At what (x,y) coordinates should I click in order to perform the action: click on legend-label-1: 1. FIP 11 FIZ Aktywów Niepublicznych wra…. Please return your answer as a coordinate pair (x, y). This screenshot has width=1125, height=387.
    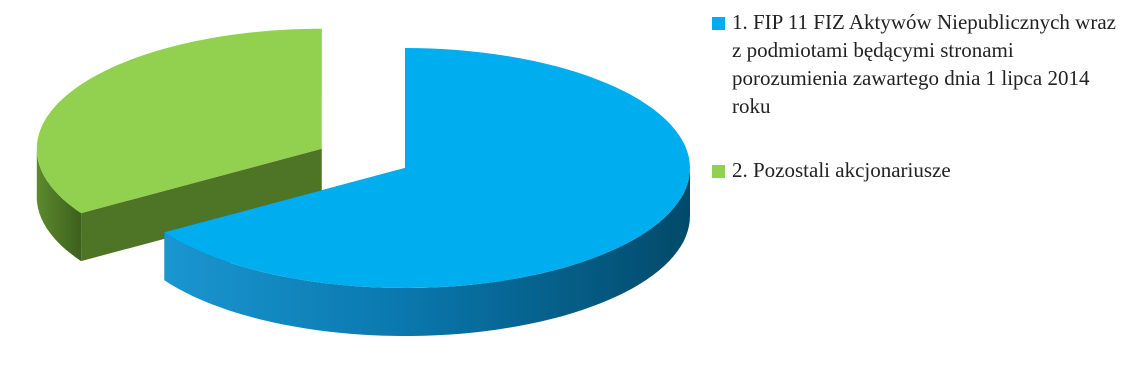
    Looking at the image, I should click on (924, 64).